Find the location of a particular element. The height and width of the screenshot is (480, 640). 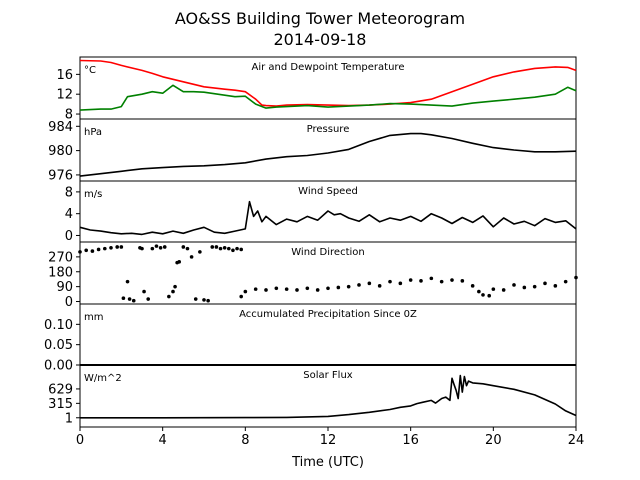

y-tick-label: 90 is located at coordinates (64, 287).